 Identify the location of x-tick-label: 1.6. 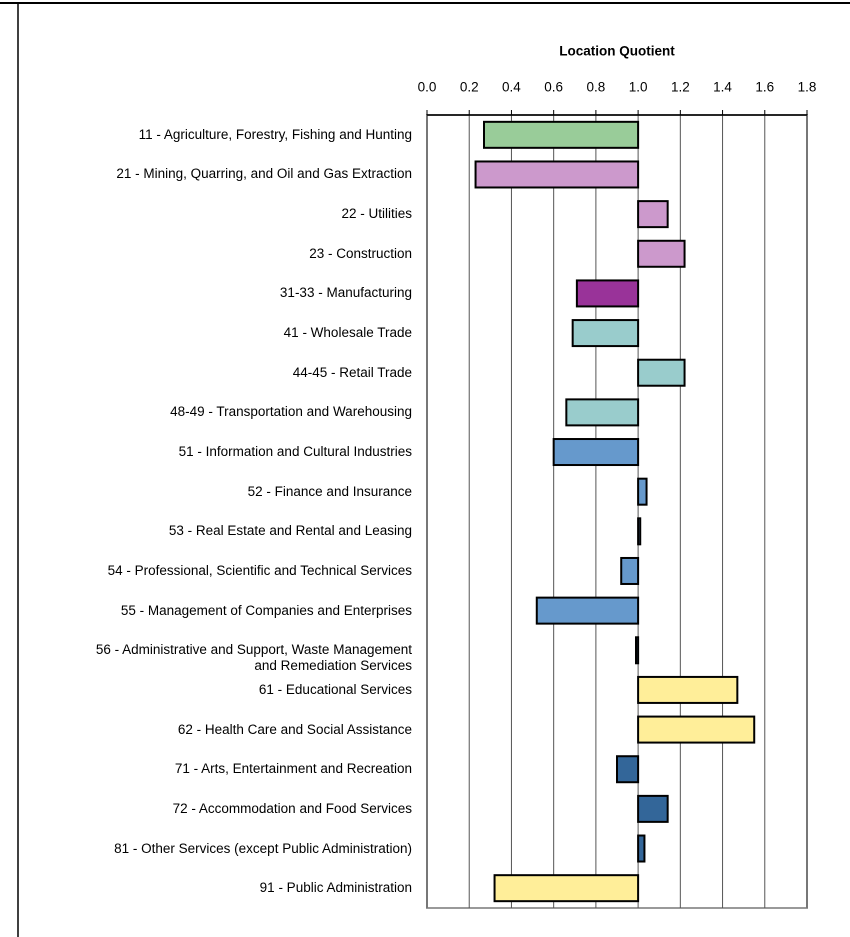
(764, 87).